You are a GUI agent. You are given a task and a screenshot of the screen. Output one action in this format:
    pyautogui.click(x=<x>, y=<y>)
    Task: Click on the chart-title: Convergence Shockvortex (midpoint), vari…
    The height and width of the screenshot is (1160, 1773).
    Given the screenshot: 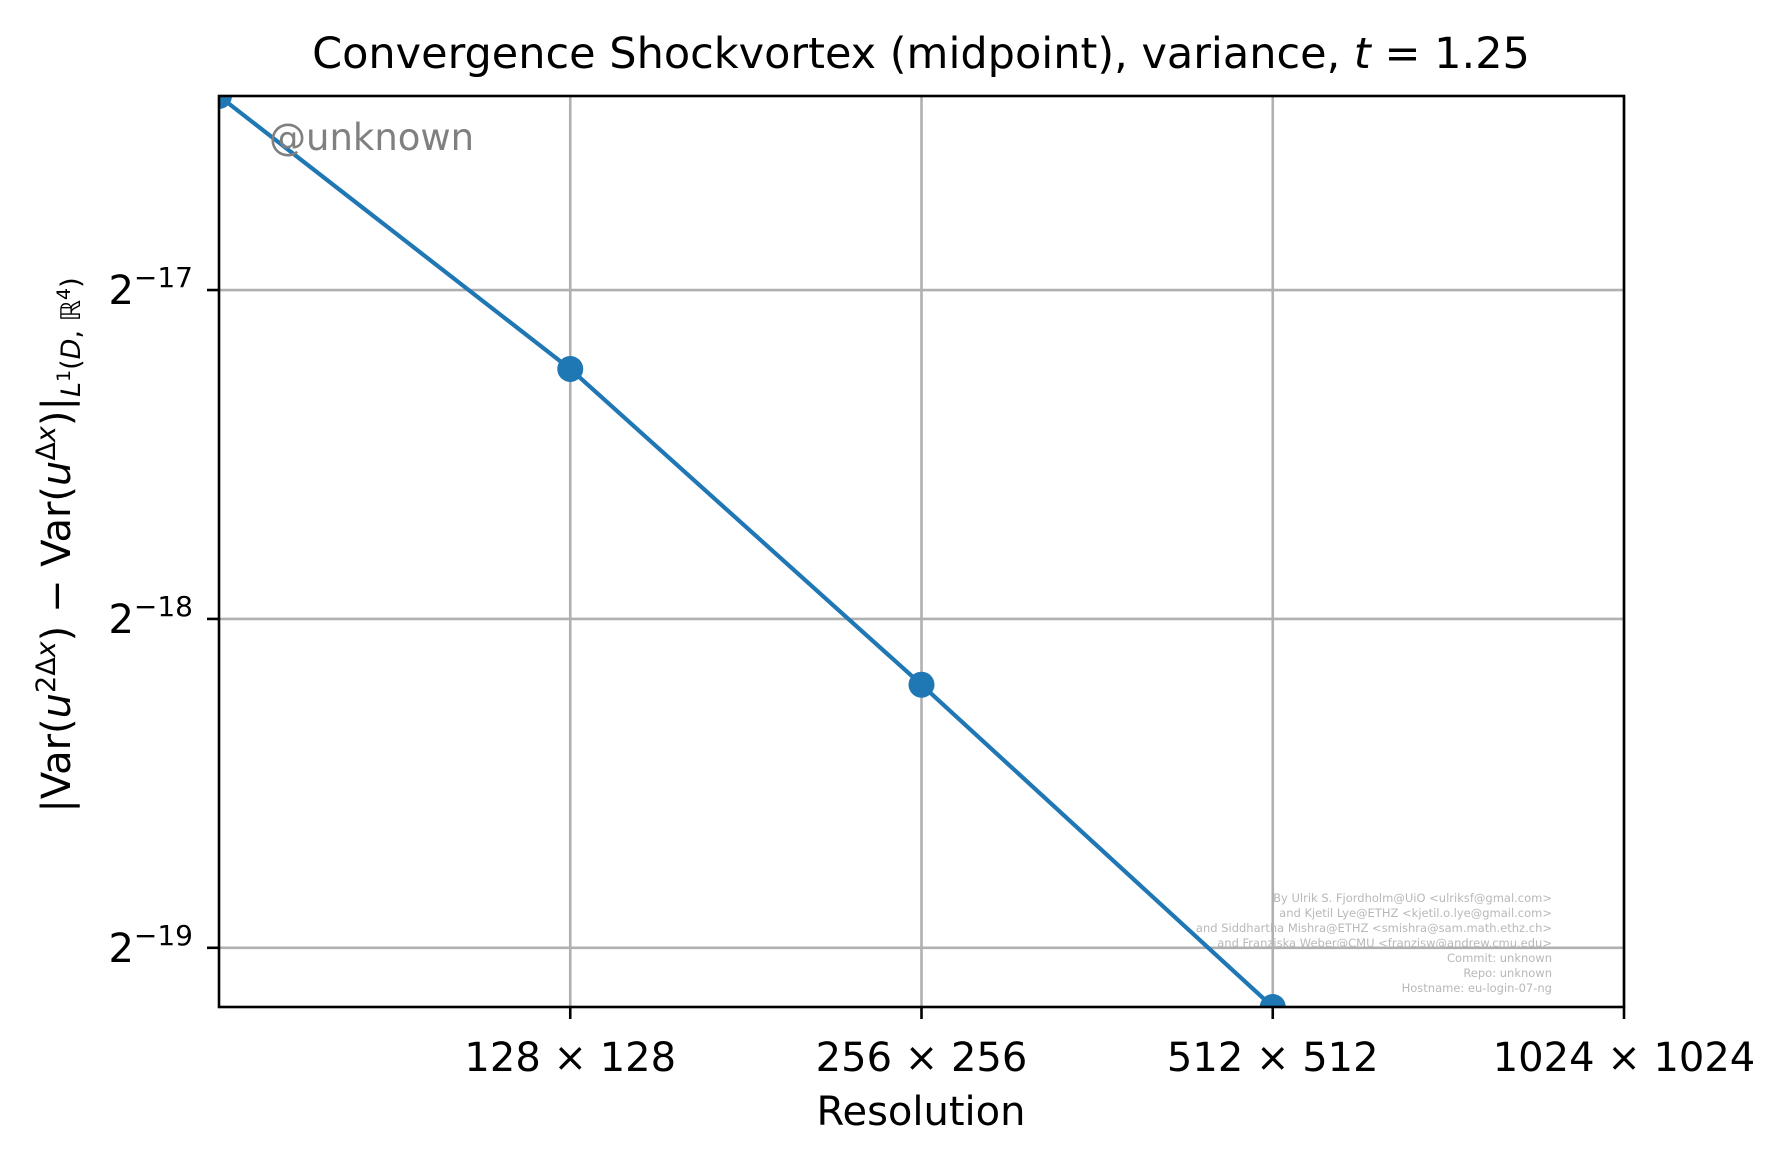 What is the action you would take?
    pyautogui.click(x=921, y=54)
    